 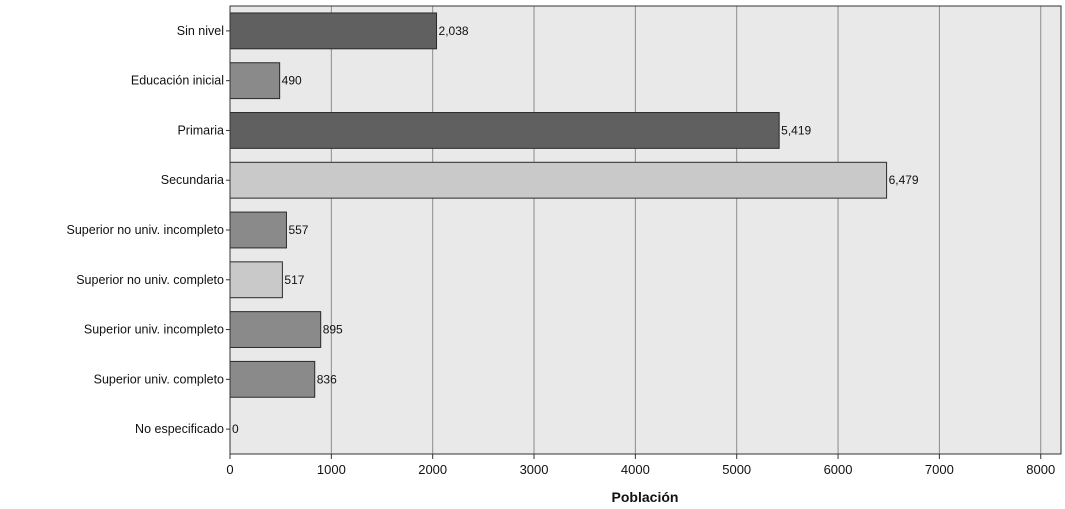 I want to click on category-label: Secundaria, so click(x=192, y=180).